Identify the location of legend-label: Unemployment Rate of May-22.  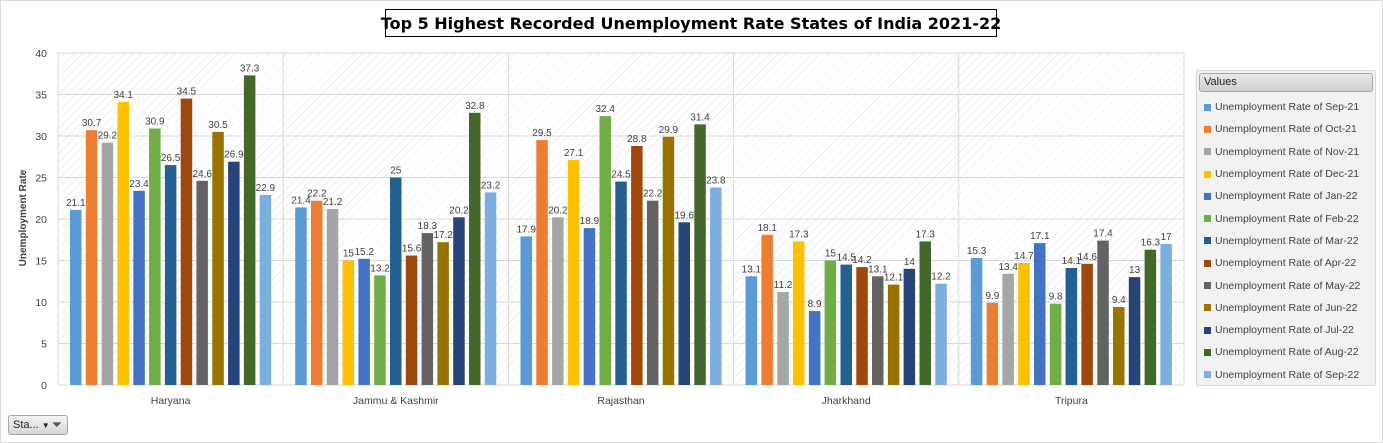
(1288, 285).